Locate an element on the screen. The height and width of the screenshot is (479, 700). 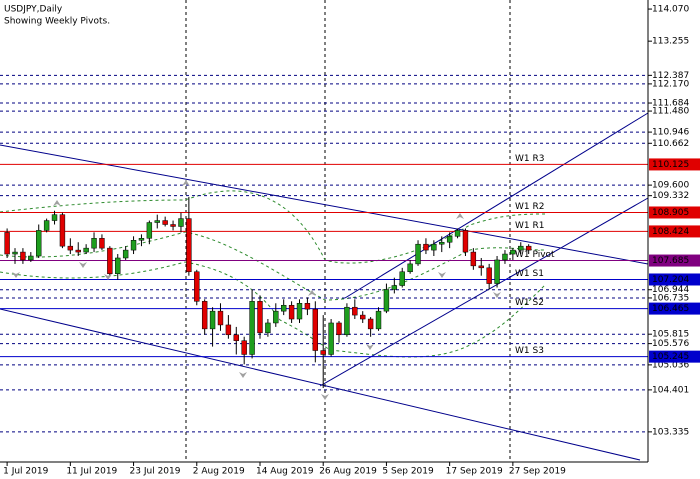
x-tick-label: 14 Aug 2019 is located at coordinates (285, 472).